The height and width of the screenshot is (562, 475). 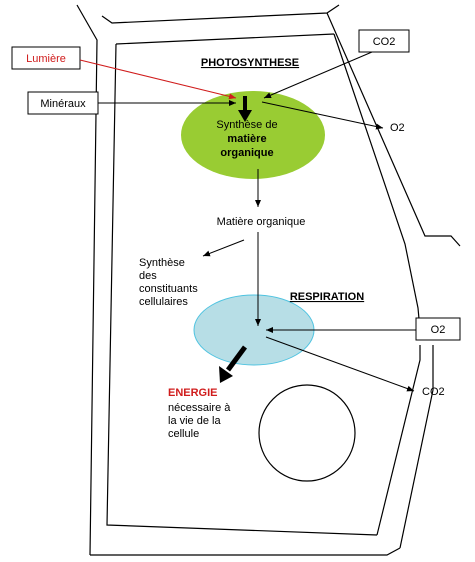 What do you see at coordinates (220, 14) in the screenshot?
I see `cell-wall-outer` at bounding box center [220, 14].